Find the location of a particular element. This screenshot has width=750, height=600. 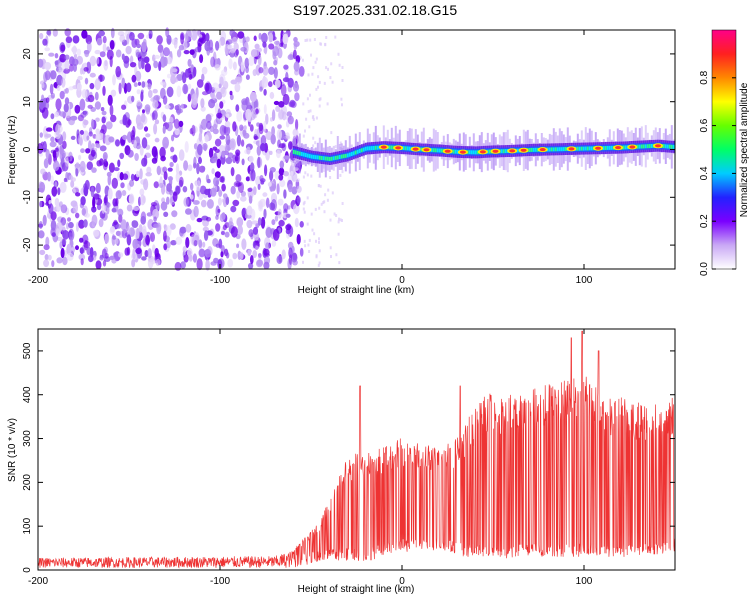

colorbar-tick-label: 0.8 is located at coordinates (704, 77).